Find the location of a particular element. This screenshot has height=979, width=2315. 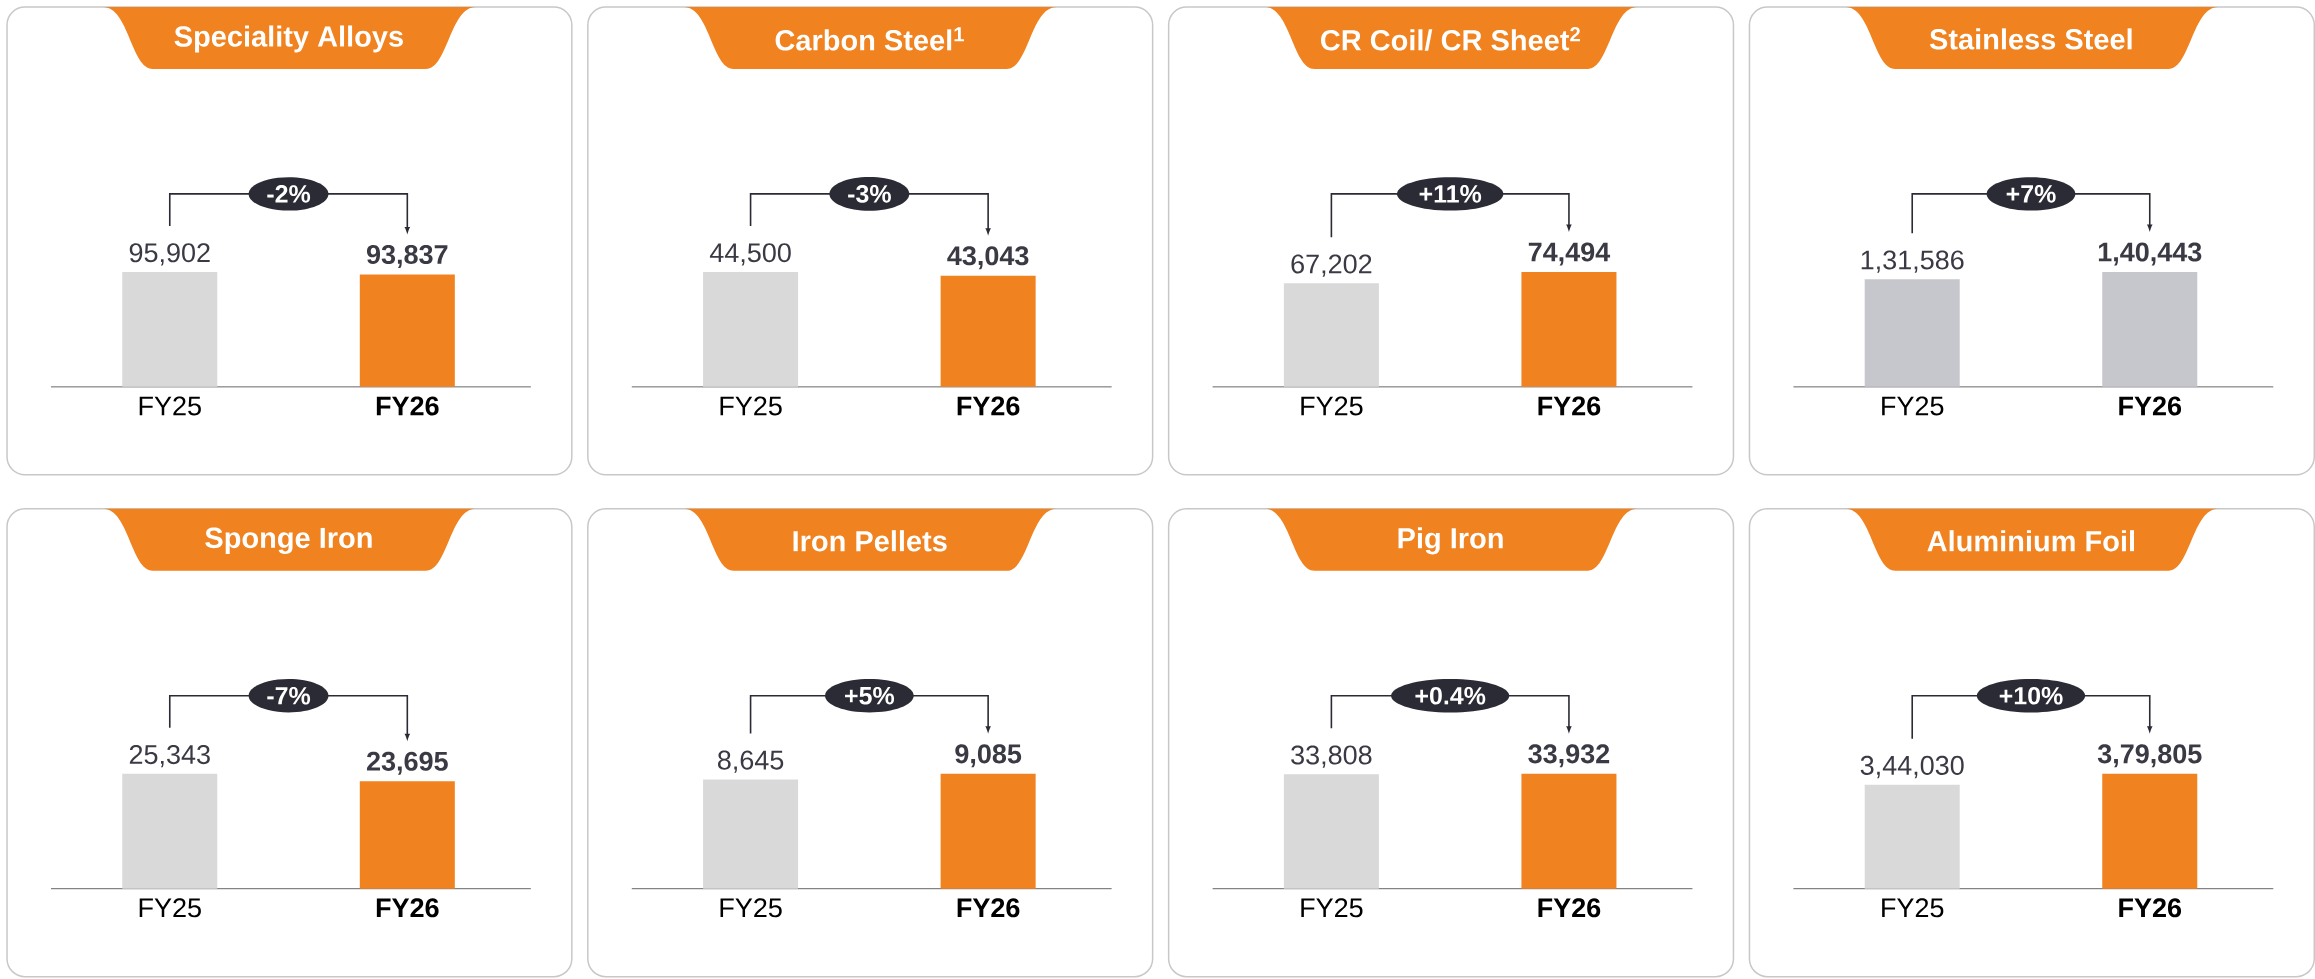

chart-title: Iron Pellets is located at coordinates (870, 541).